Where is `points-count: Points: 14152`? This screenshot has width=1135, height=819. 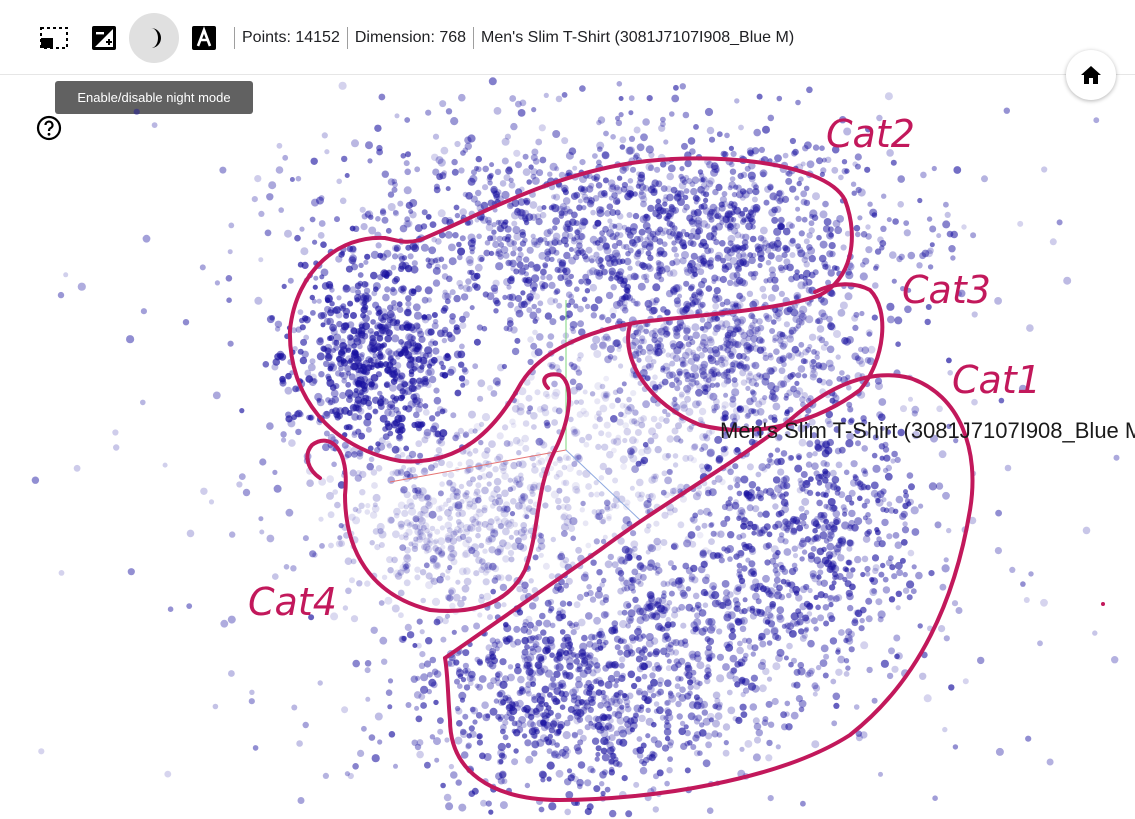 points-count: Points: 14152 is located at coordinates (290, 38).